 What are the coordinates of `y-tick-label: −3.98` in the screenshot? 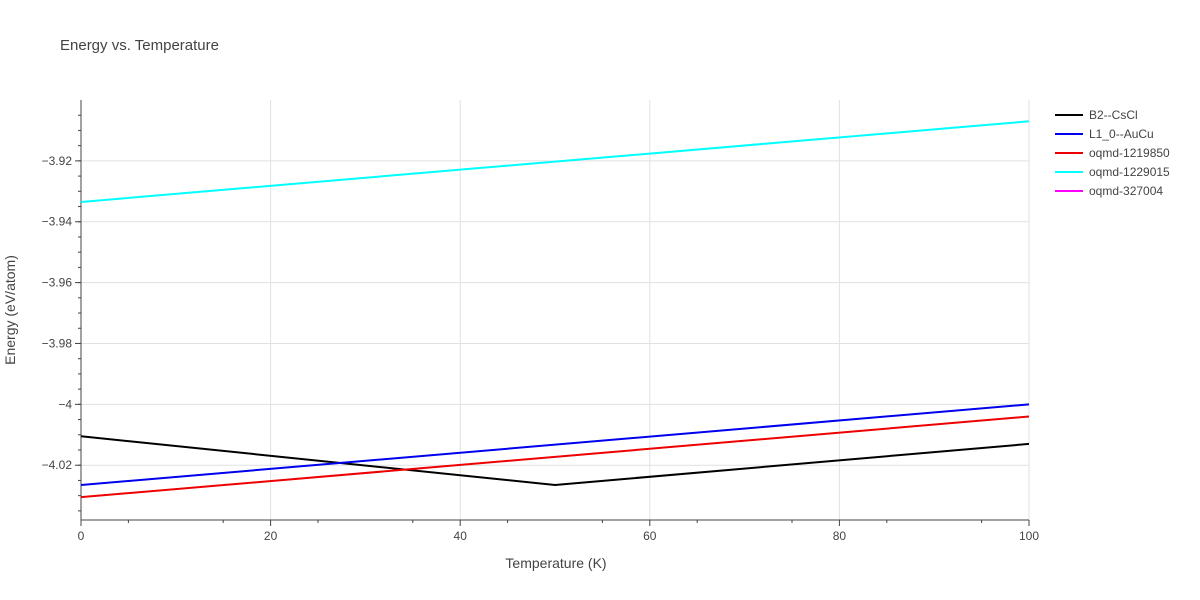 It's located at (57, 343).